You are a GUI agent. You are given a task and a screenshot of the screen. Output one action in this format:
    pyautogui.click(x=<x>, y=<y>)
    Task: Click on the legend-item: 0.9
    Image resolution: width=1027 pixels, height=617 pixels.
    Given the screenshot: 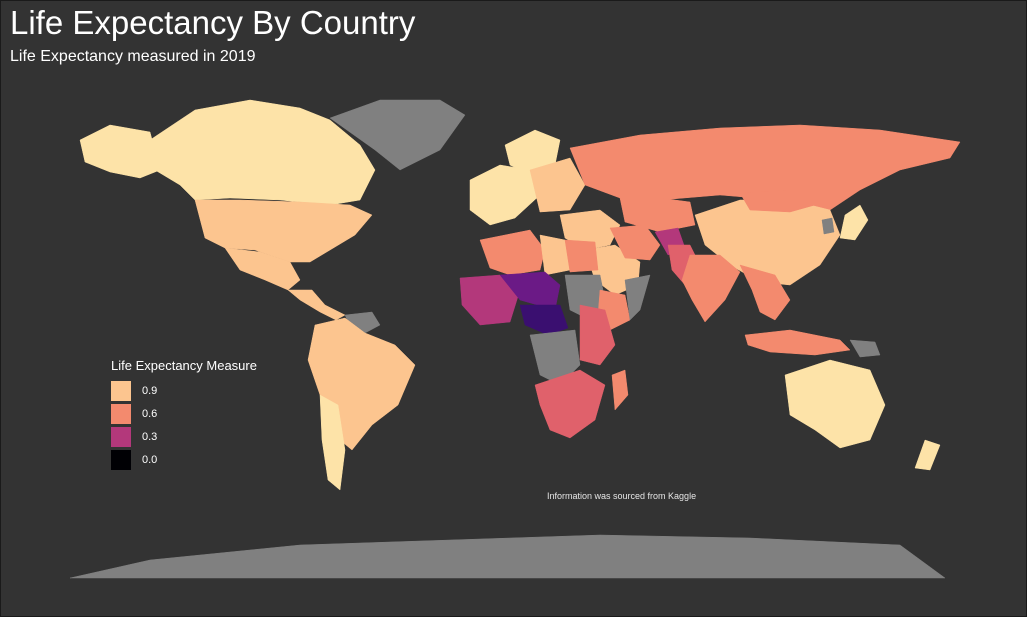 What is the action you would take?
    pyautogui.click(x=184, y=390)
    